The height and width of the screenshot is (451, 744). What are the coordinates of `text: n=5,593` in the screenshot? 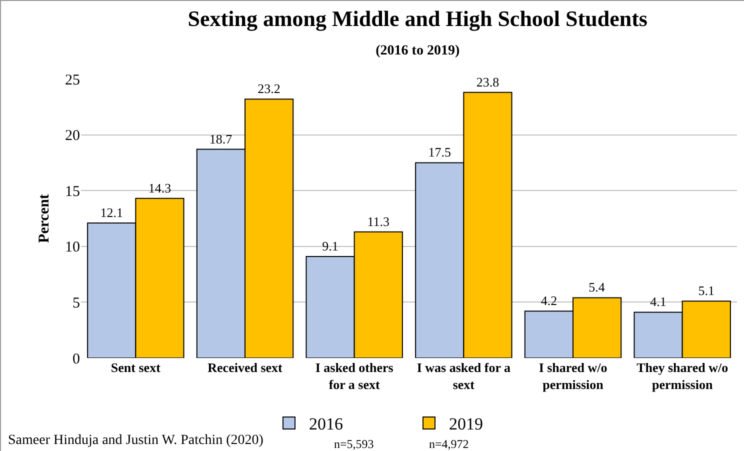 It's located at (354, 444).